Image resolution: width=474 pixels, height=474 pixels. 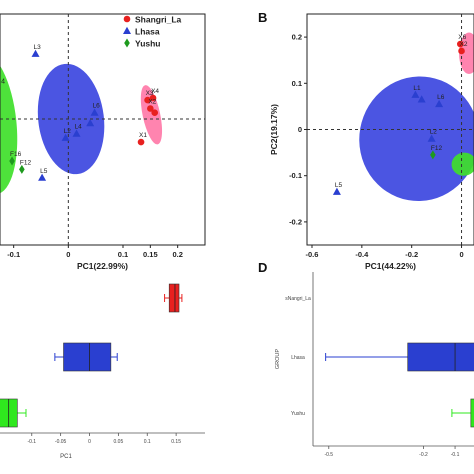 What do you see at coordinates (79, 127) in the screenshot?
I see `point-label: L4` at bounding box center [79, 127].